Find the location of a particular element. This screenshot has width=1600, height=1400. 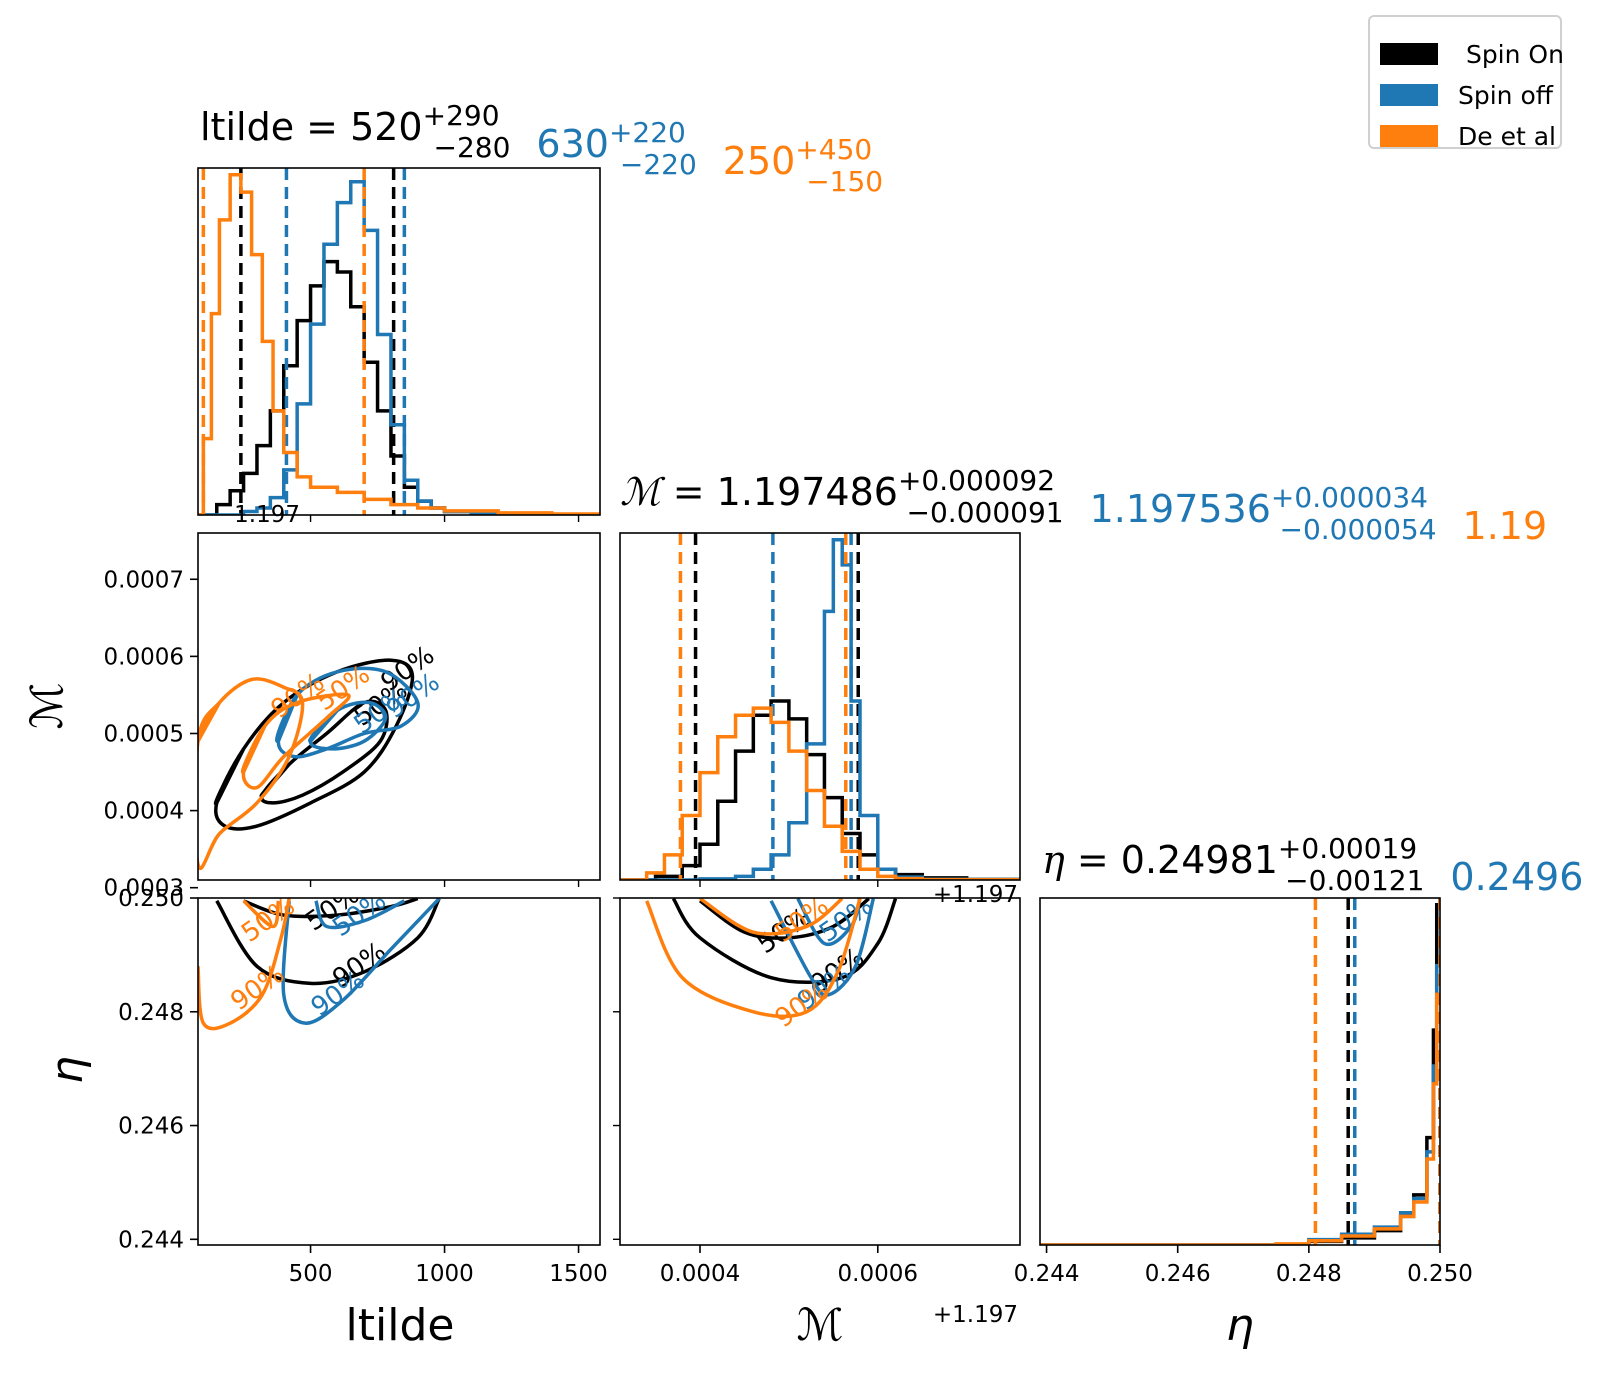

panel-title-label-mchirp: ℳ is located at coordinates (643, 492).